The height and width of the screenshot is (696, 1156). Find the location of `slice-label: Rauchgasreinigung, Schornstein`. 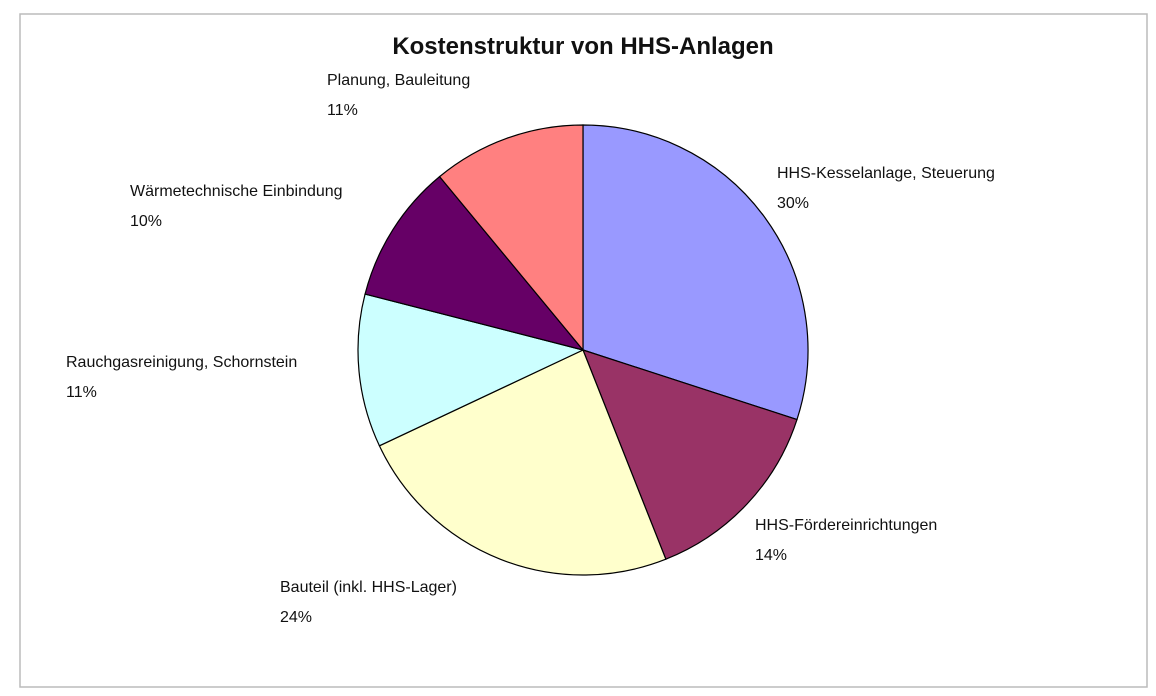

slice-label: Rauchgasreinigung, Schornstein is located at coordinates (181, 362).